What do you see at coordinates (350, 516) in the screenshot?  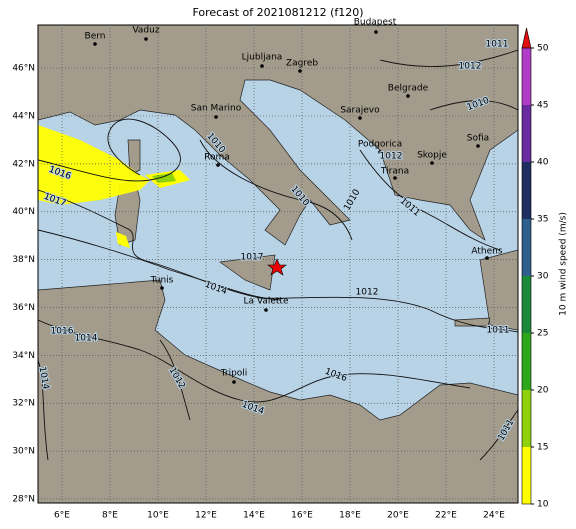 I see `lon-tick-label: 18°E` at bounding box center [350, 516].